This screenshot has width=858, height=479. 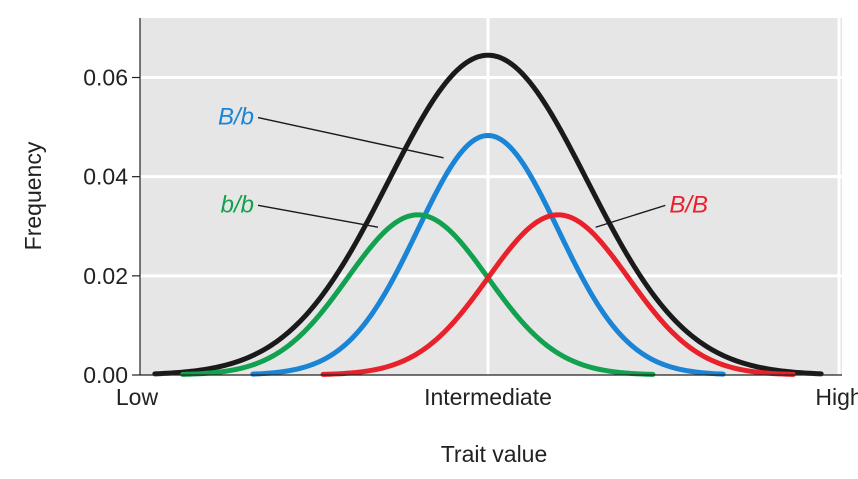 What do you see at coordinates (630, 216) in the screenshot?
I see `leader-line-BB` at bounding box center [630, 216].